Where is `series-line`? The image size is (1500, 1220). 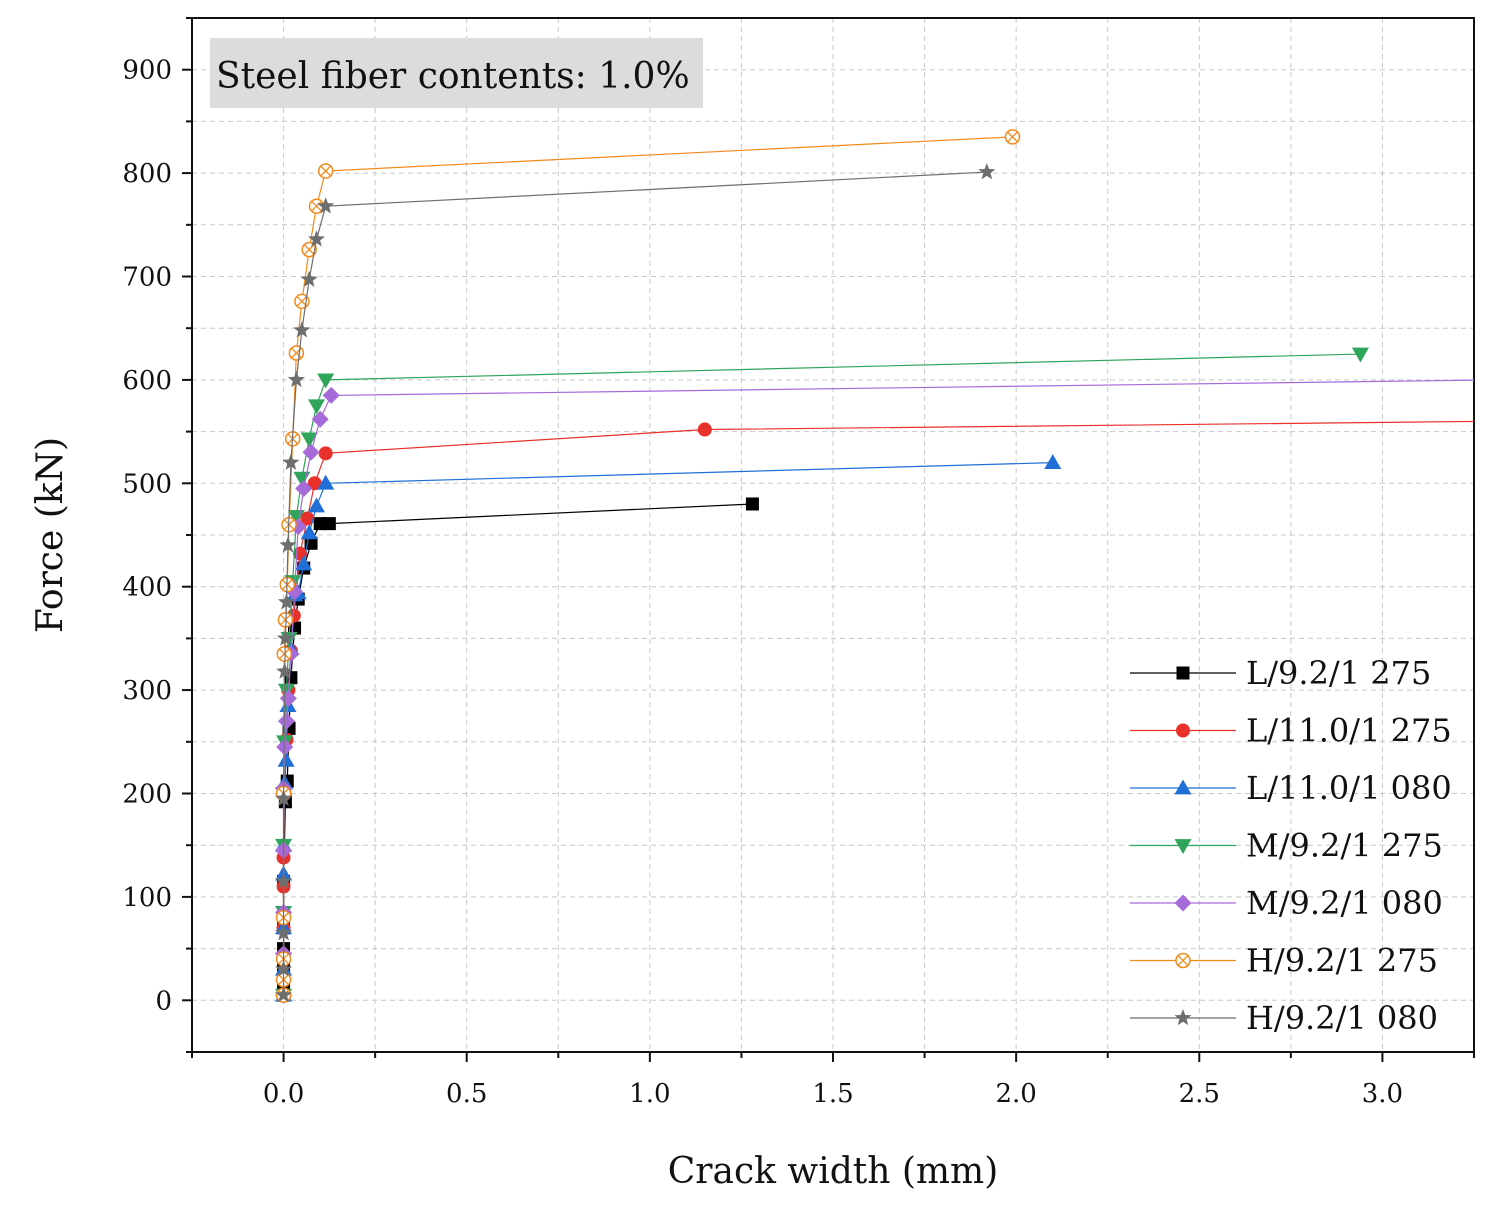
series-line is located at coordinates (517, 749).